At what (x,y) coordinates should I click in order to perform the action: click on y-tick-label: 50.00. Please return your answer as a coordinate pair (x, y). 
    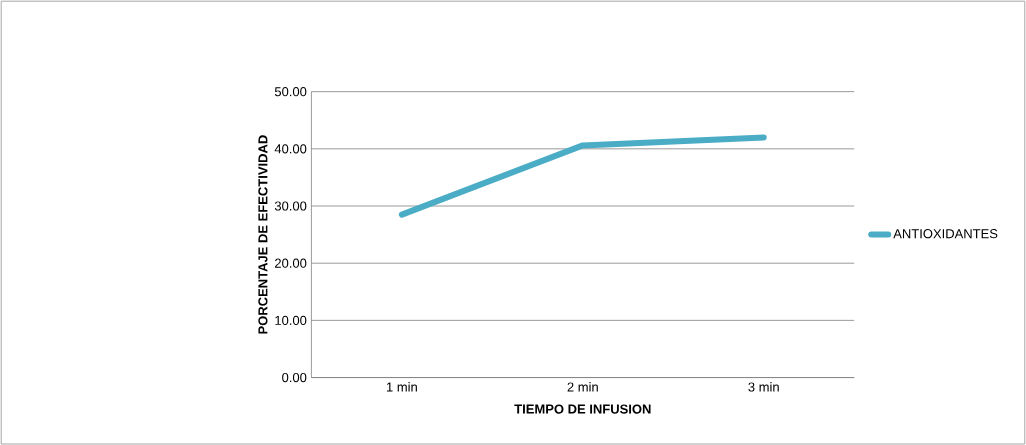
    Looking at the image, I should click on (290, 91).